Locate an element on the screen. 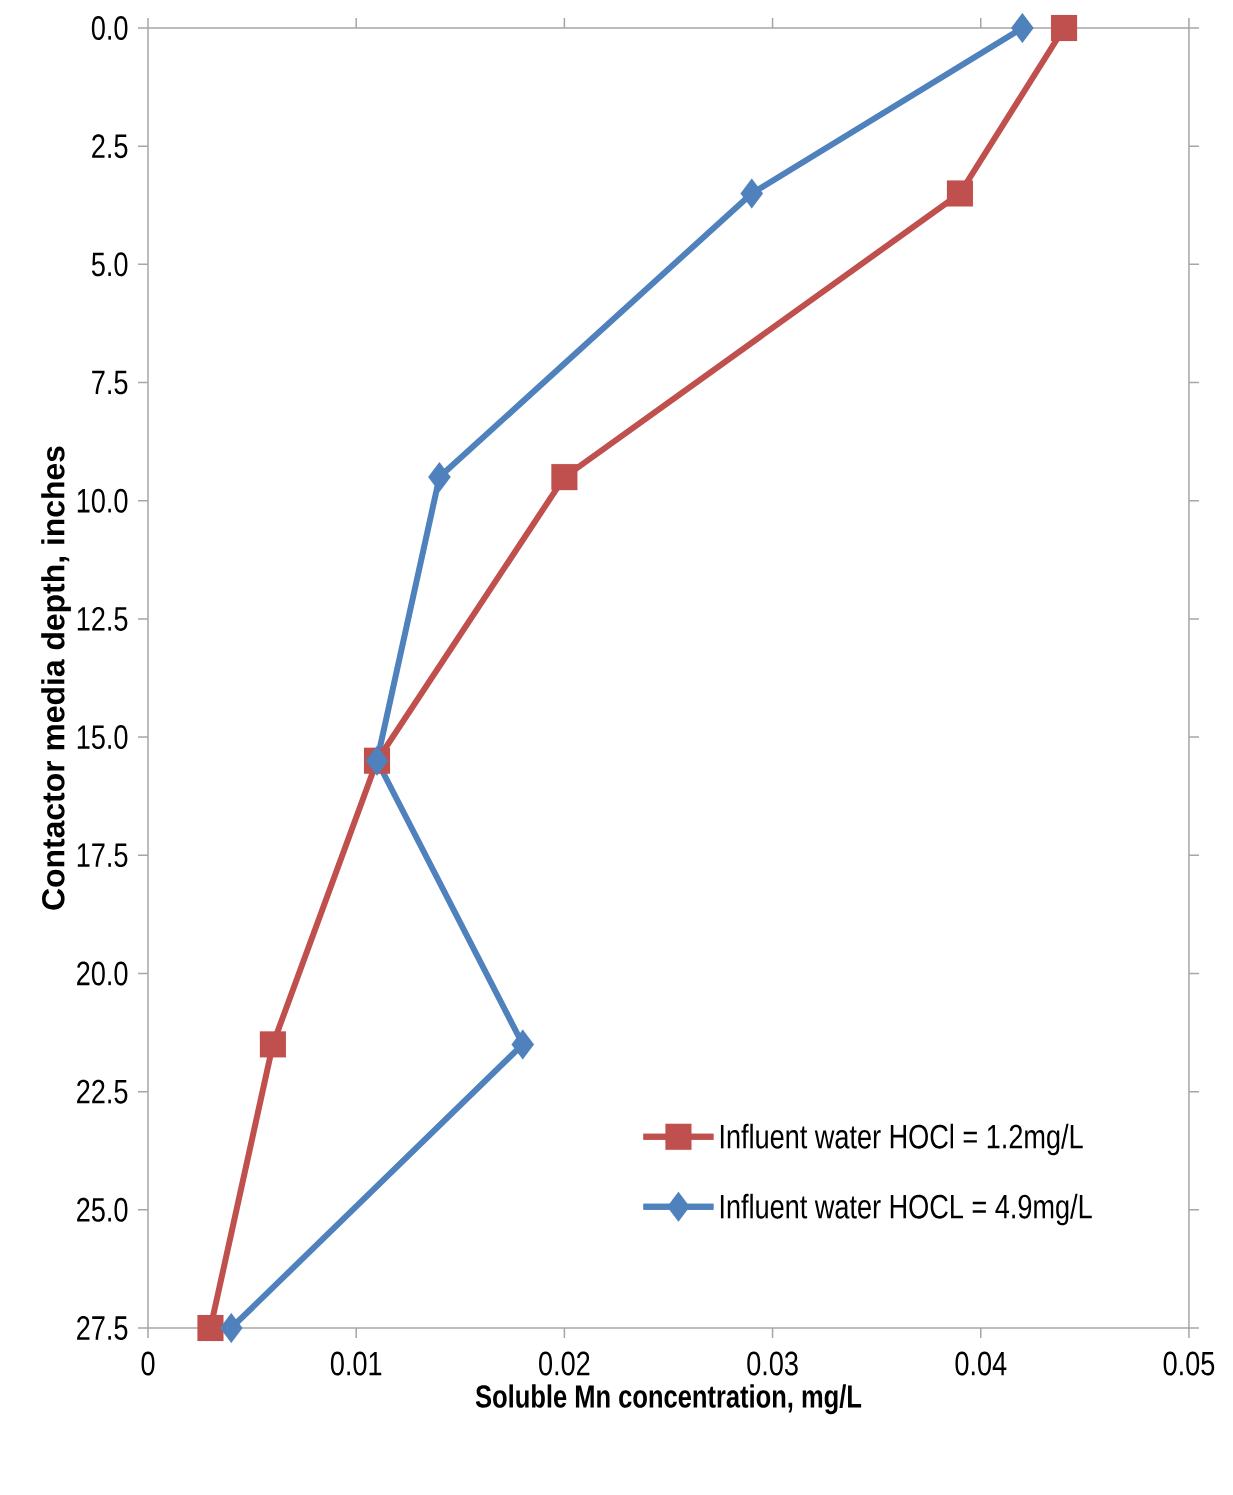 The width and height of the screenshot is (1233, 1495). y-tick-label: 20.0 is located at coordinates (102, 973).